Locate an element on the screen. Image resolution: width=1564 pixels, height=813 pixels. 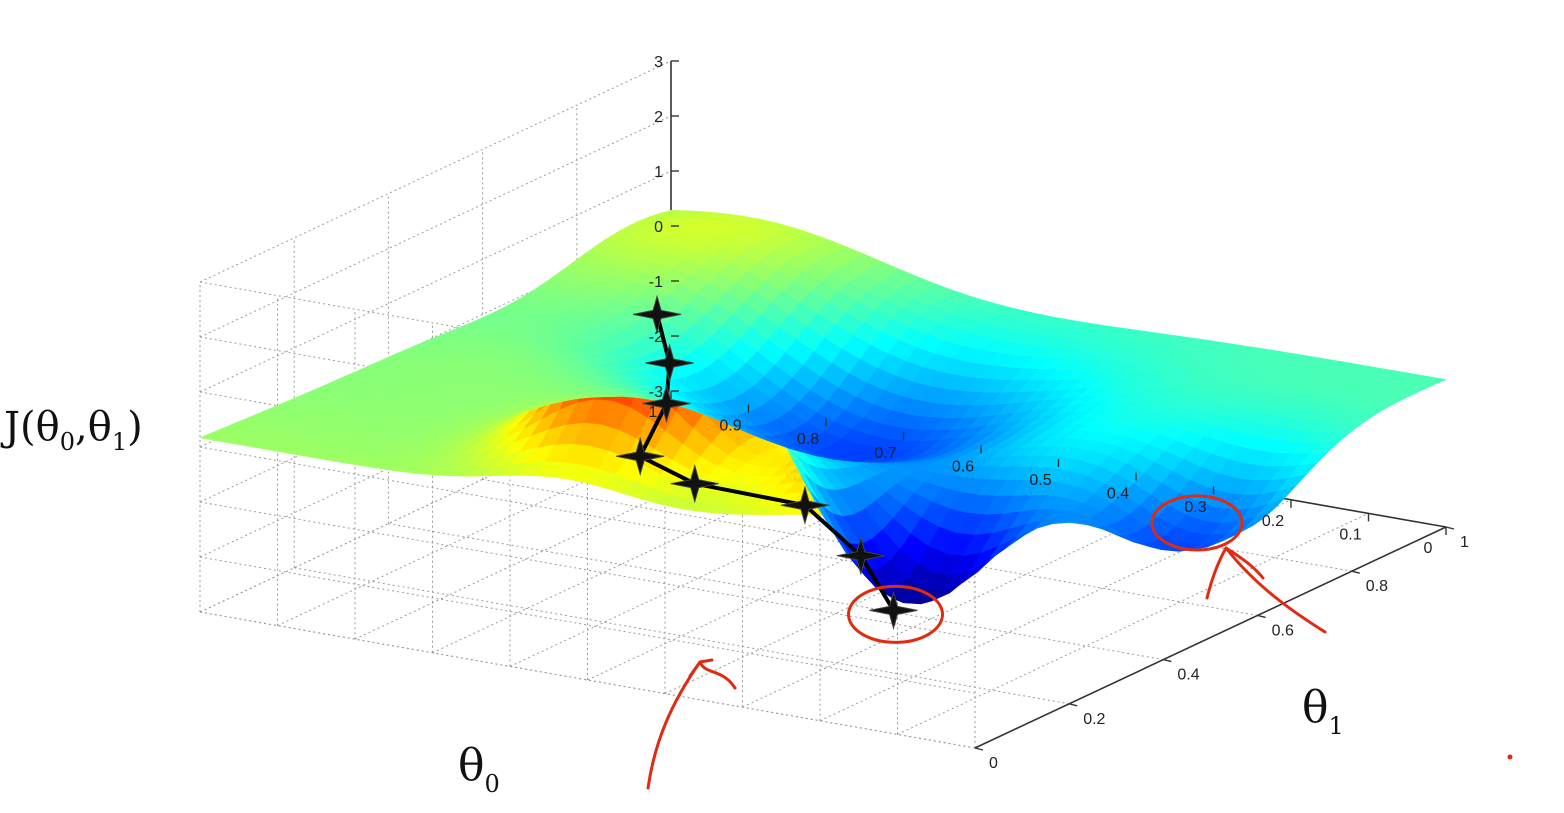
y-tick-label: 0.4 is located at coordinates (1188, 675).